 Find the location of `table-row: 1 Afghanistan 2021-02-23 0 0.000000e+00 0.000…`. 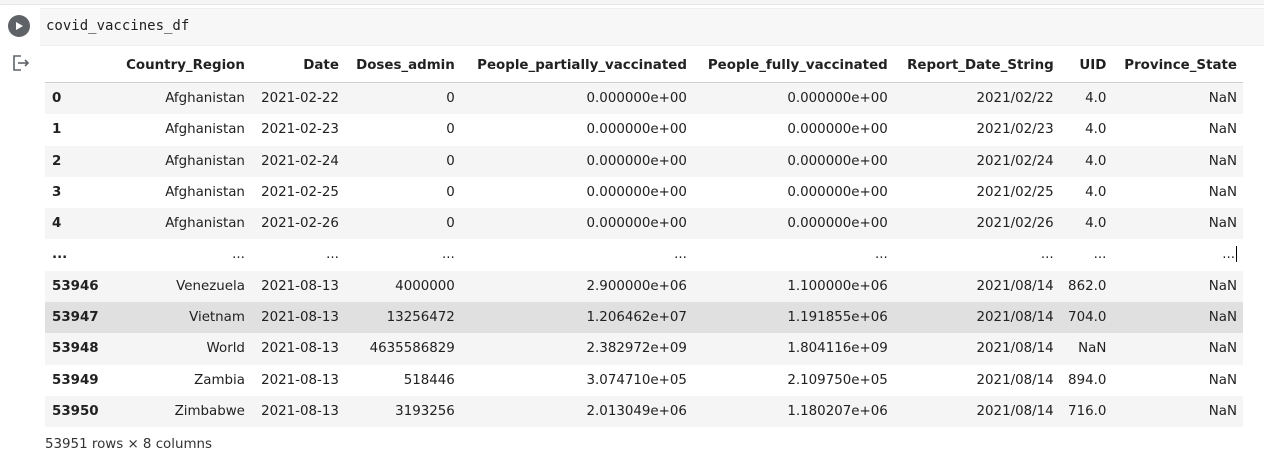

table-row: 1 Afghanistan 2021-02-23 0 0.000000e+00 0.000… is located at coordinates (644, 130).